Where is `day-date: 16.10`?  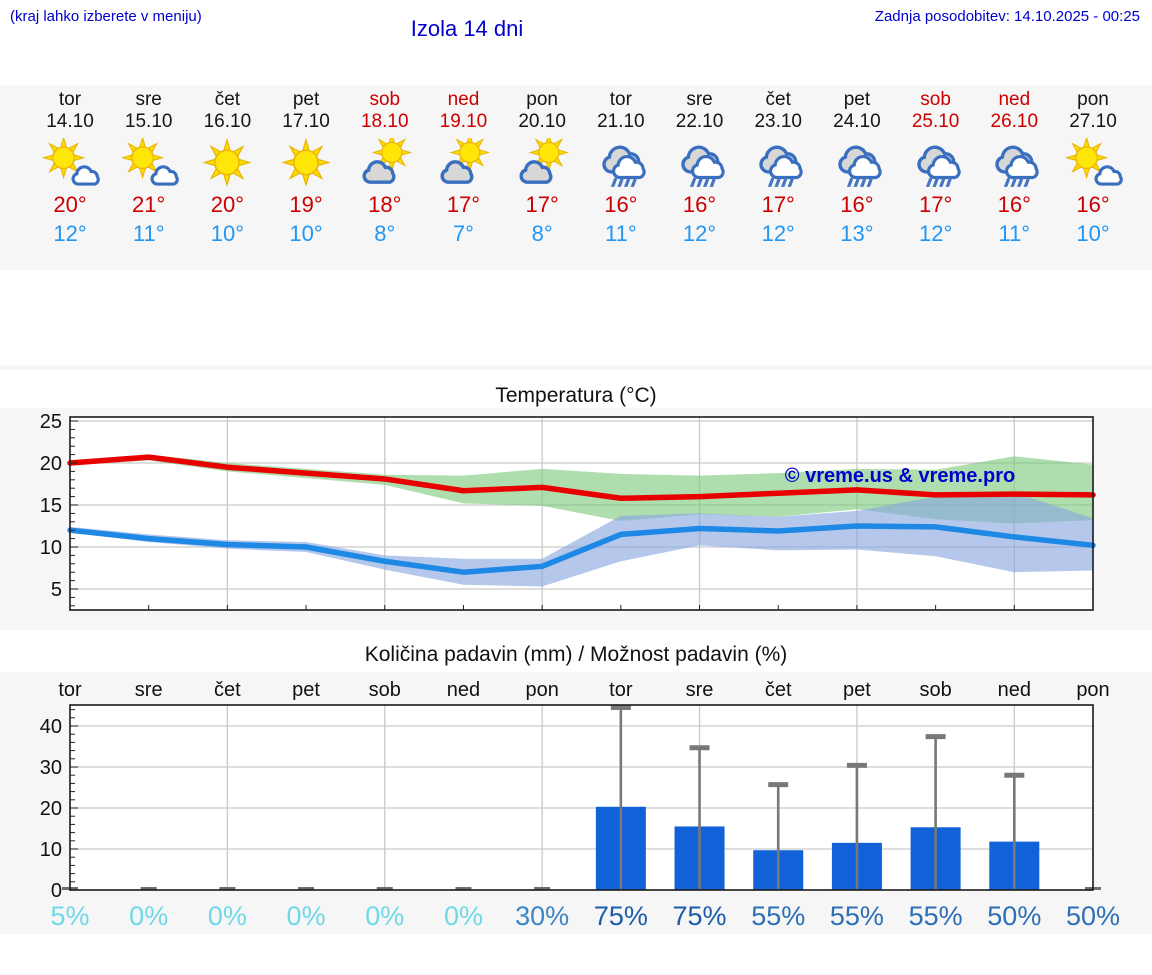
day-date: 16.10 is located at coordinates (227, 121).